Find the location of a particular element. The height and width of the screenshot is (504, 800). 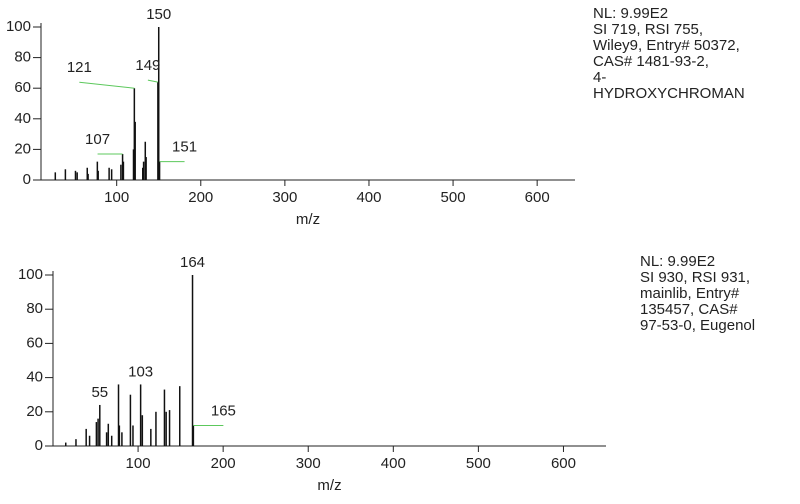

peak-label: 121 is located at coordinates (79, 67).